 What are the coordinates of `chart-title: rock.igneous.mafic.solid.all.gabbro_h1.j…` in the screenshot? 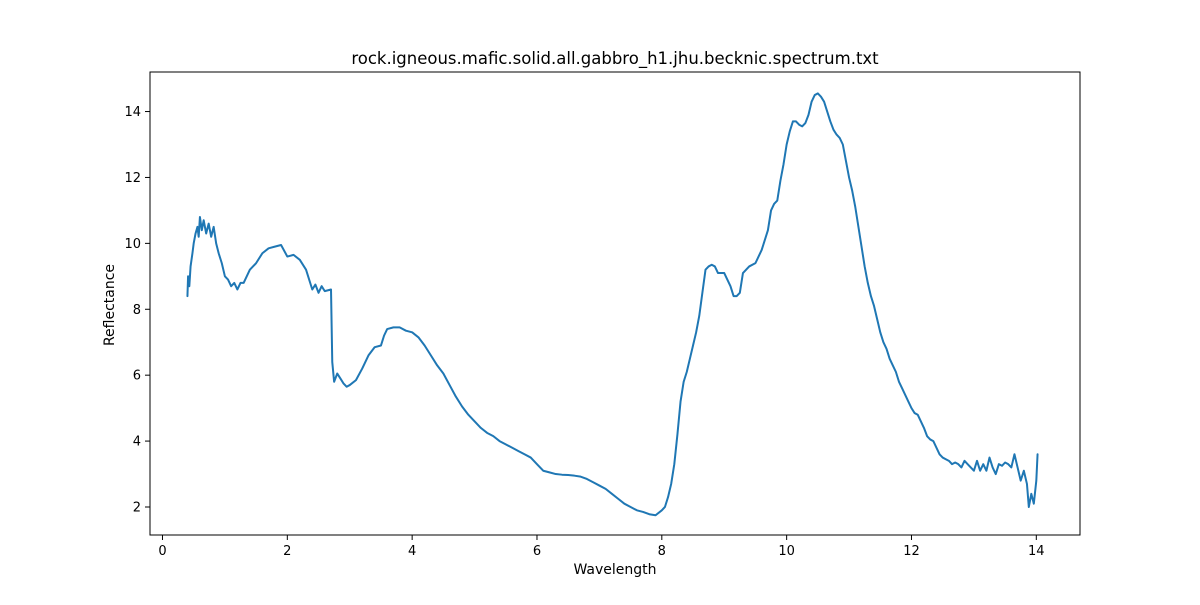 It's located at (615, 59).